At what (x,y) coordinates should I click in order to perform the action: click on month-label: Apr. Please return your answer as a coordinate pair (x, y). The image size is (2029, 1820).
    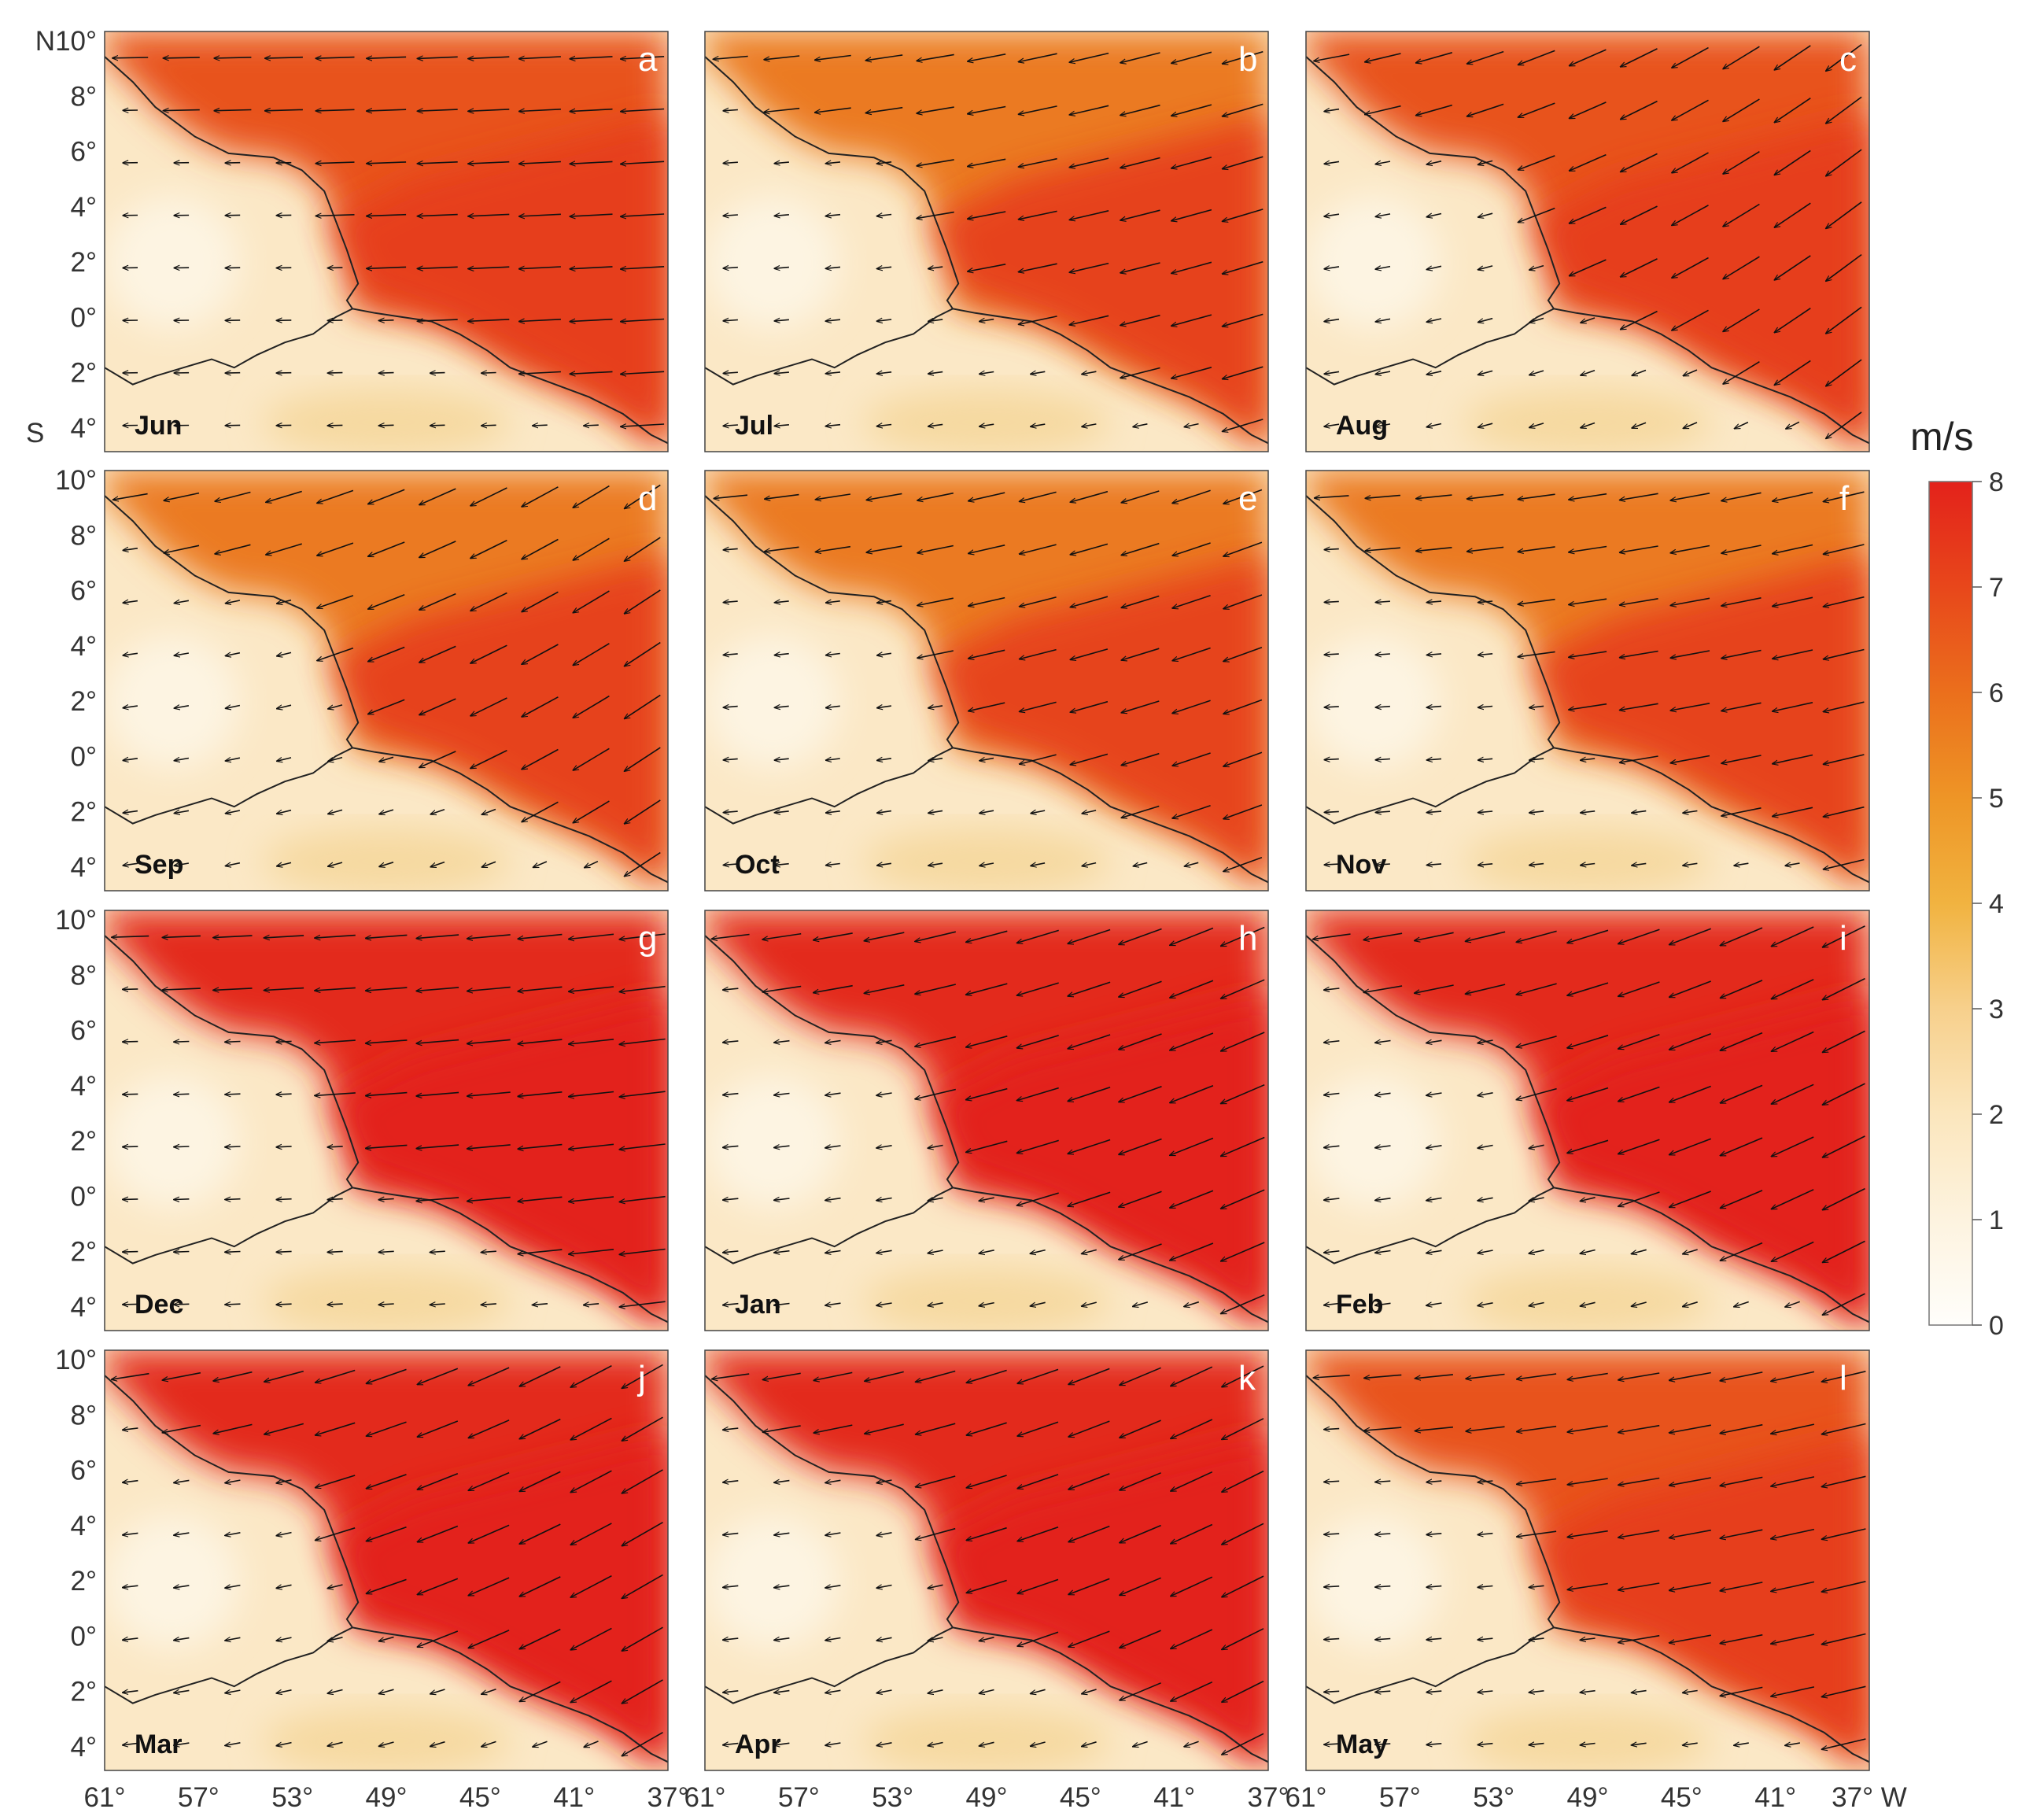
    Looking at the image, I should click on (758, 1744).